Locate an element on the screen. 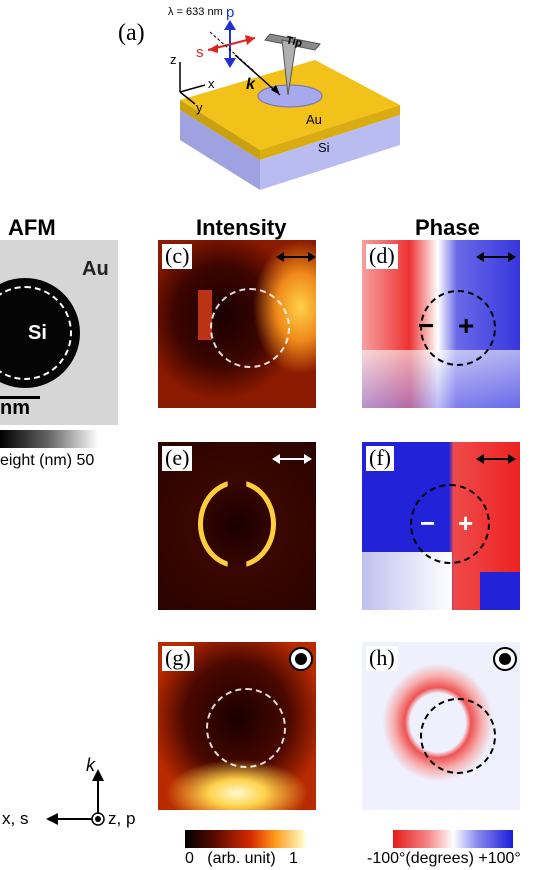  afm-au-label: Au is located at coordinates (95, 269).